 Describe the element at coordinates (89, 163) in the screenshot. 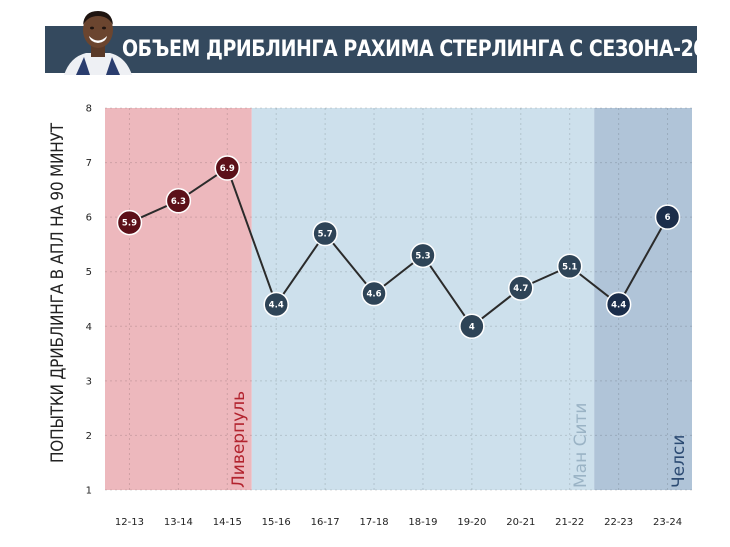

I see `y-tick-label-6: 7` at that location.